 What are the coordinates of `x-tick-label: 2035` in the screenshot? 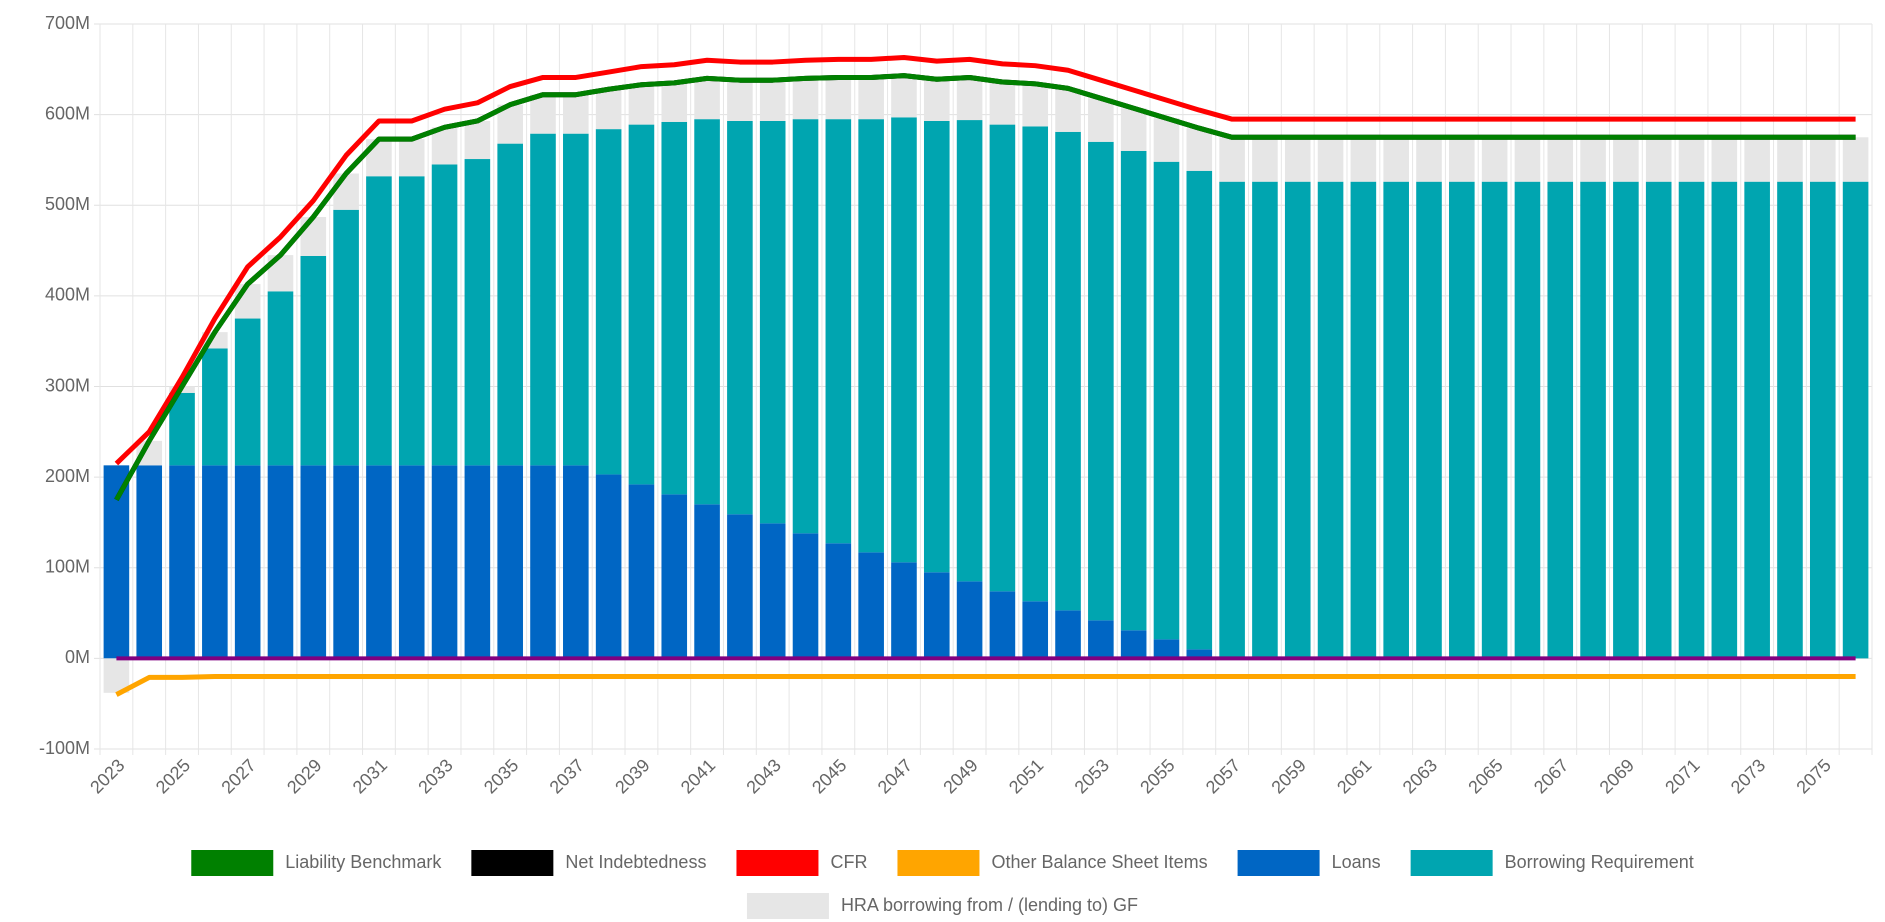 It's located at (501, 776).